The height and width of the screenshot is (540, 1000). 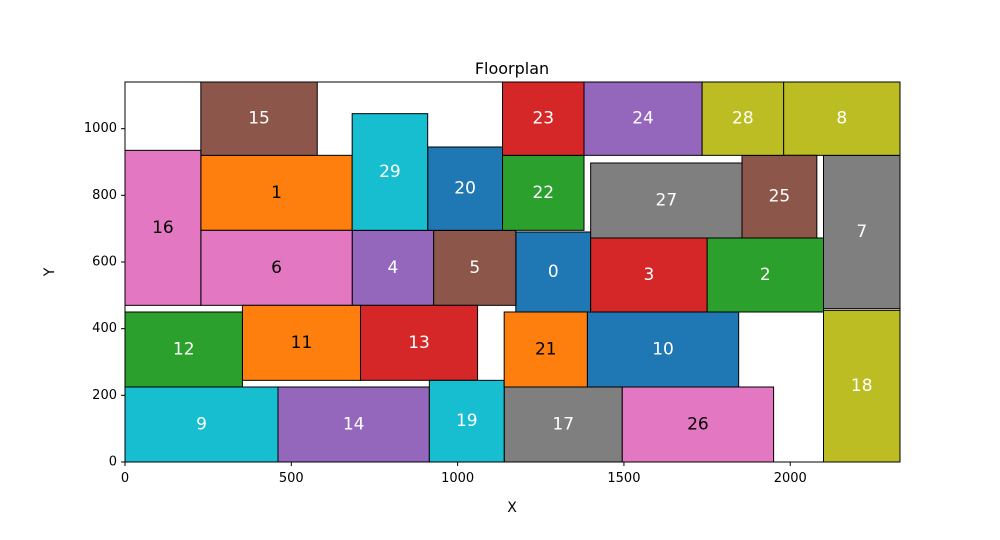 What do you see at coordinates (104, 395) in the screenshot?
I see `y-tick-label: 200` at bounding box center [104, 395].